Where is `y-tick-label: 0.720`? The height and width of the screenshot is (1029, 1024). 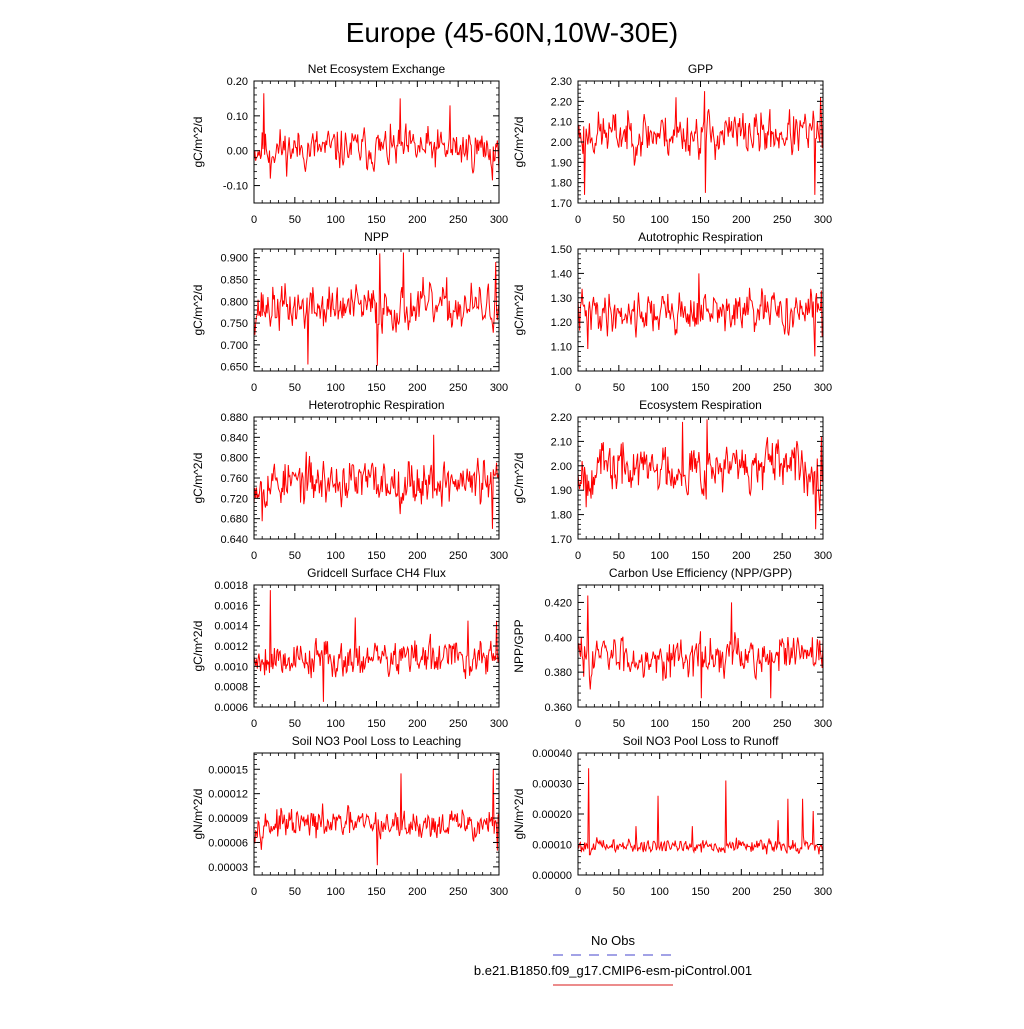
y-tick-label: 0.720 is located at coordinates (234, 499).